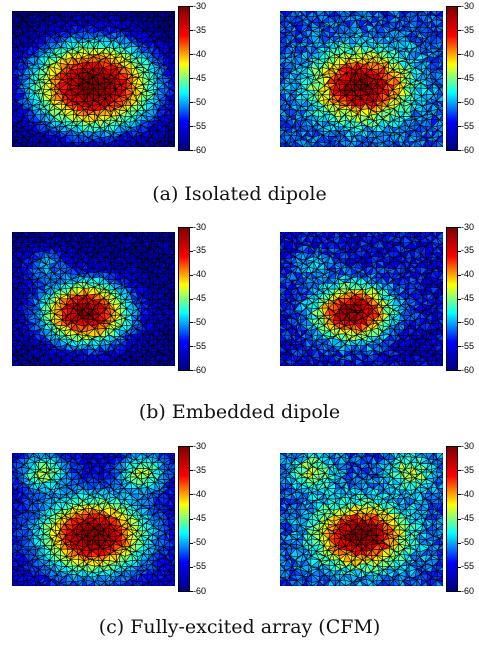 The height and width of the screenshot is (648, 479). I want to click on heatmap-b-left, so click(93, 299).